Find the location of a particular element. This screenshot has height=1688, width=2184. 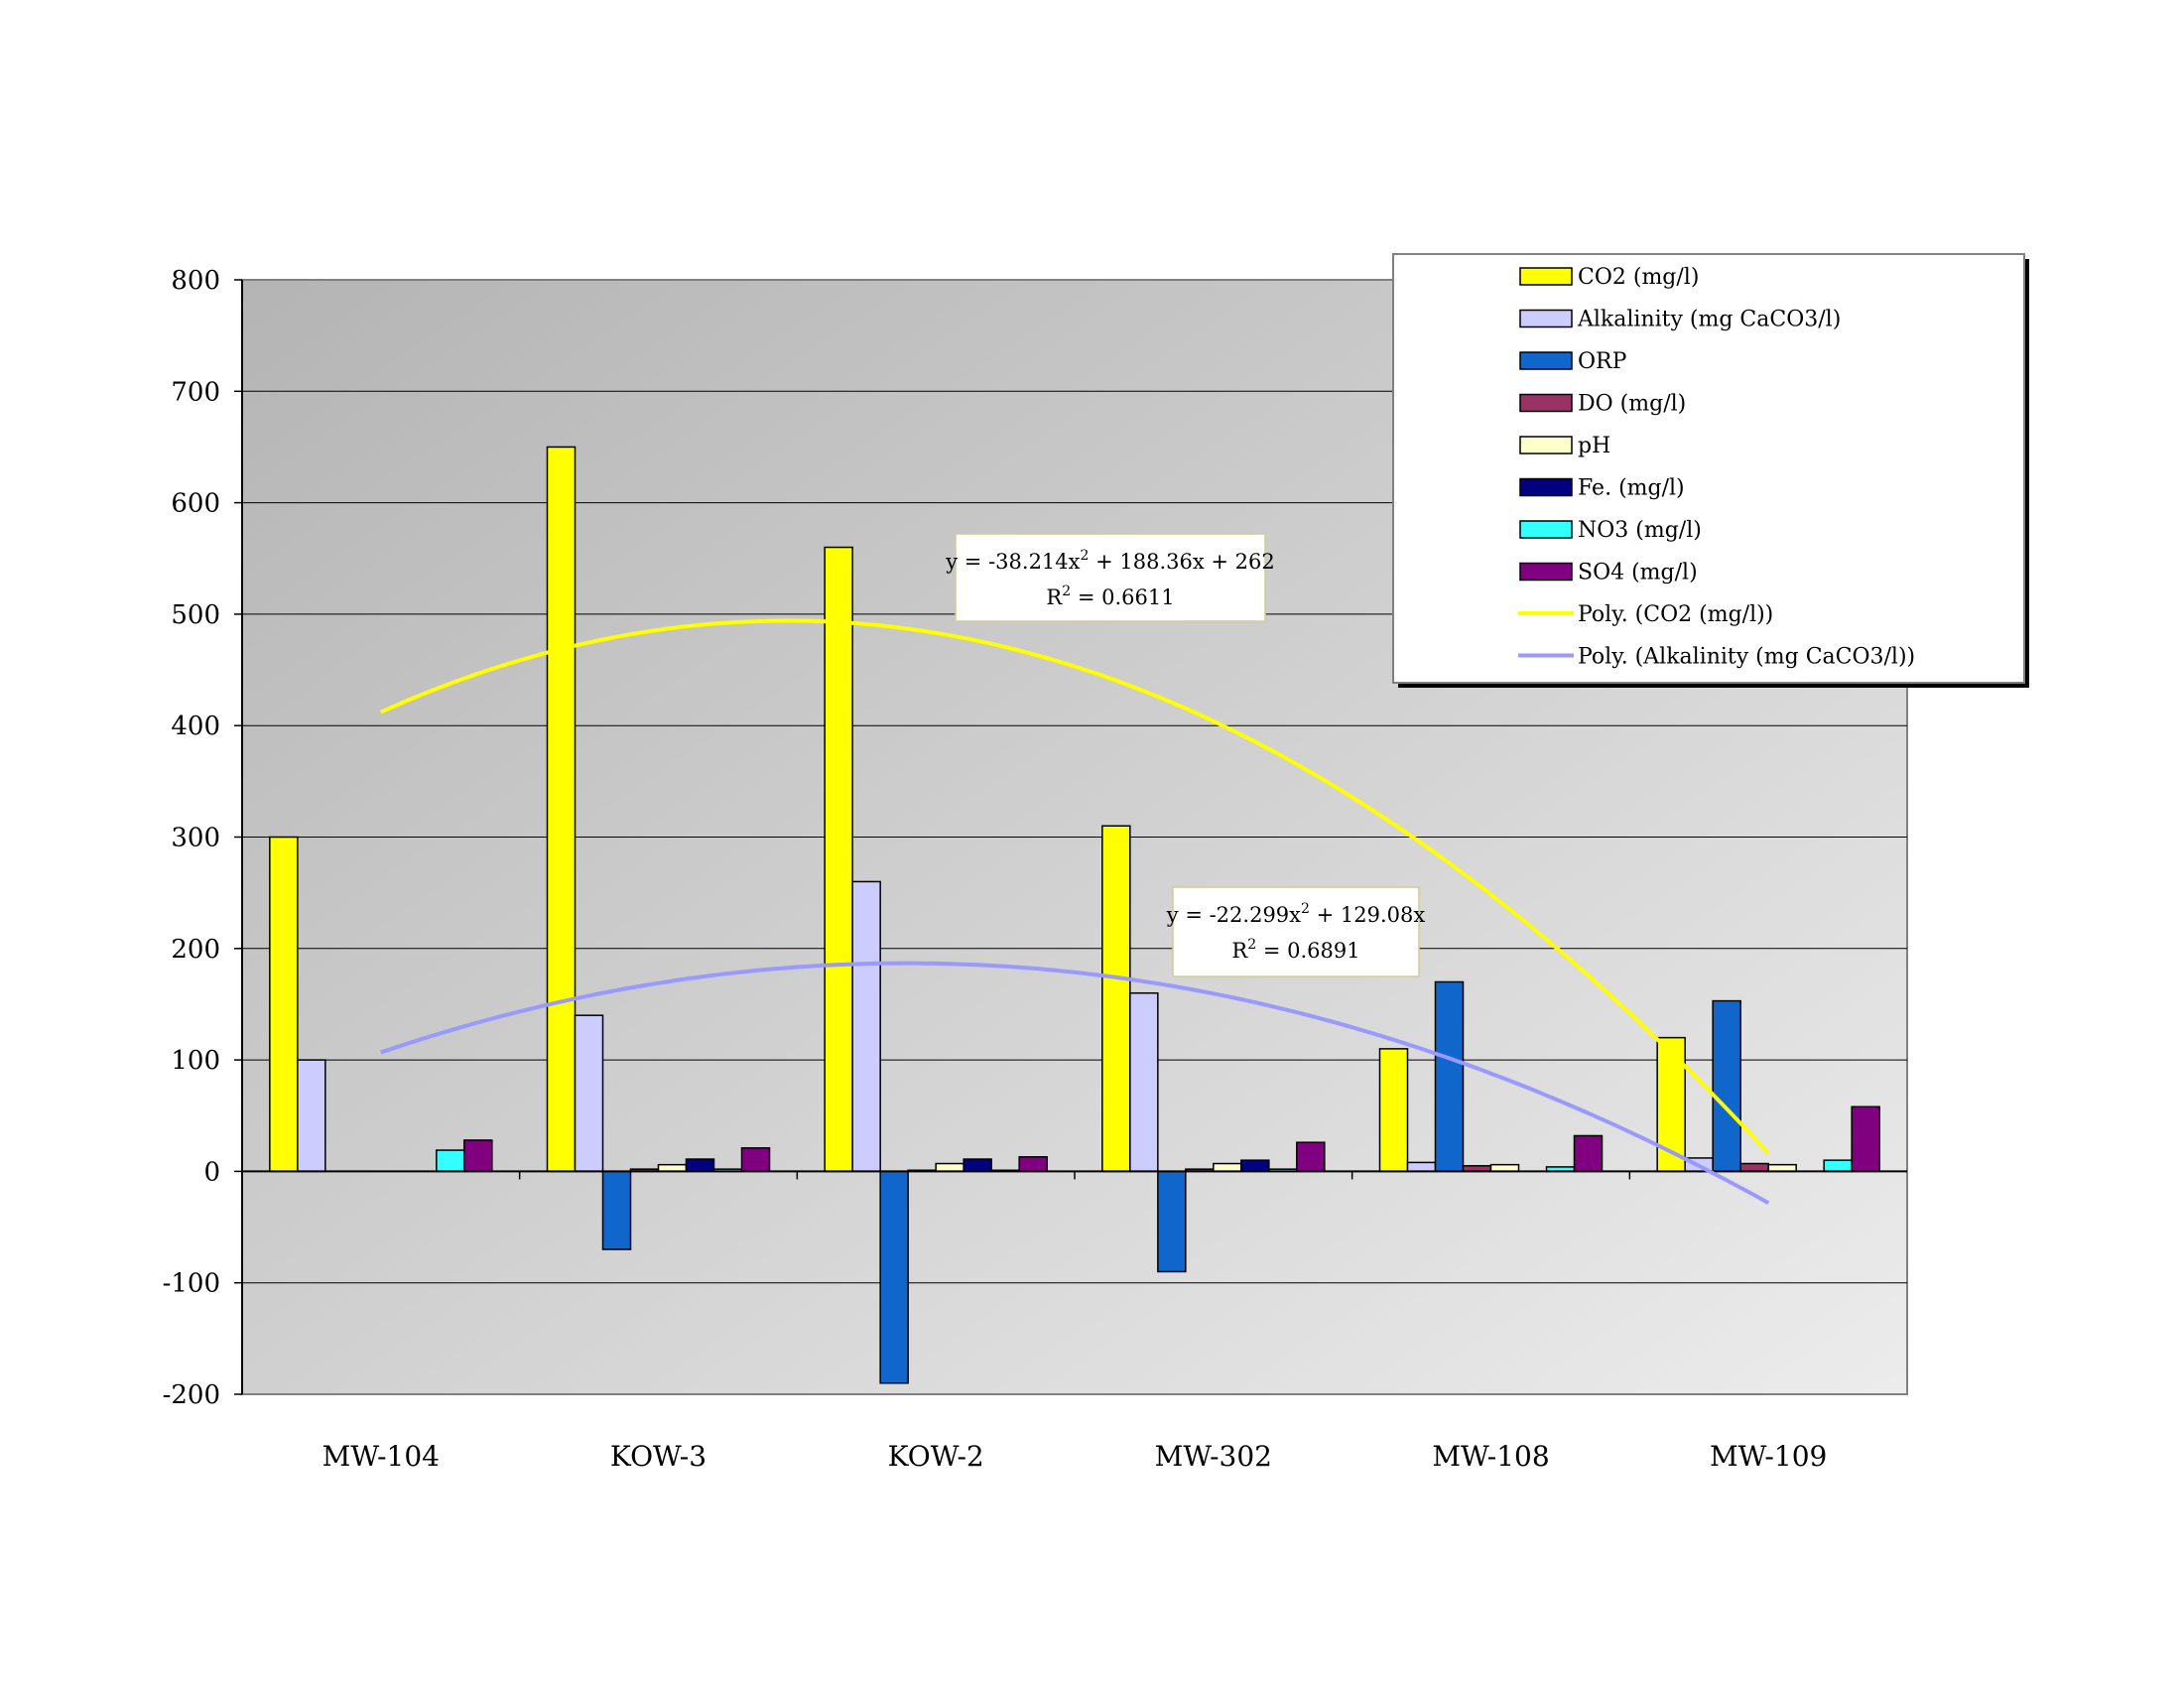

y-tick-label: 400 is located at coordinates (195, 726).